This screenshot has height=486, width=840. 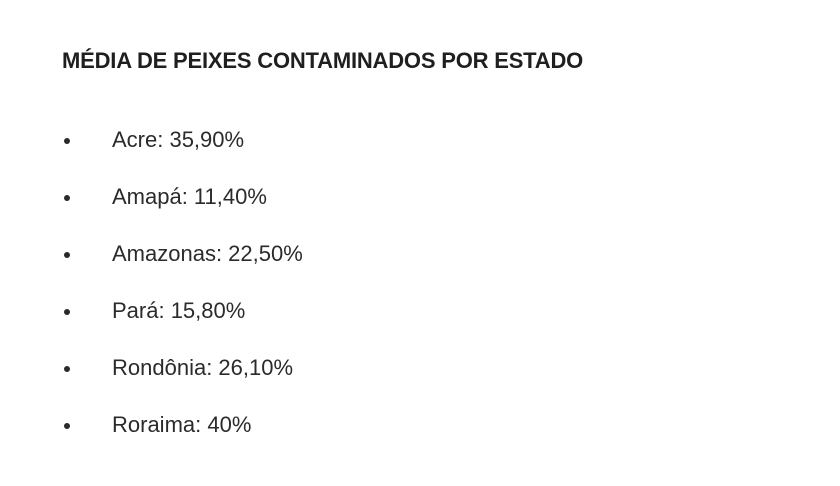 What do you see at coordinates (189, 196) in the screenshot?
I see `list-item-text: Amapá: 11,40%` at bounding box center [189, 196].